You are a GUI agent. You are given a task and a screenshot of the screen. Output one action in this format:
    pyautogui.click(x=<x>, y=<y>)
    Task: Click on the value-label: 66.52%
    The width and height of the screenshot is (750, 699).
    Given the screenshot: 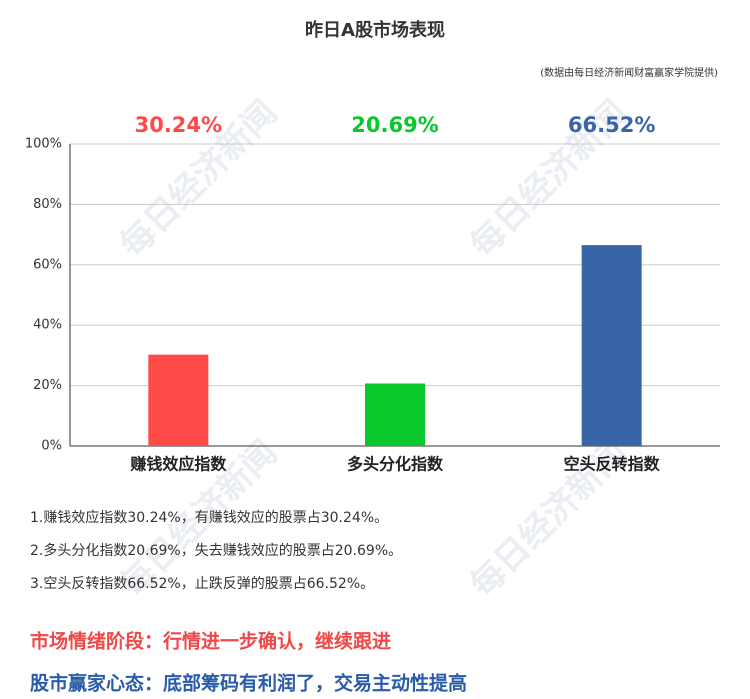 What is the action you would take?
    pyautogui.click(x=611, y=125)
    